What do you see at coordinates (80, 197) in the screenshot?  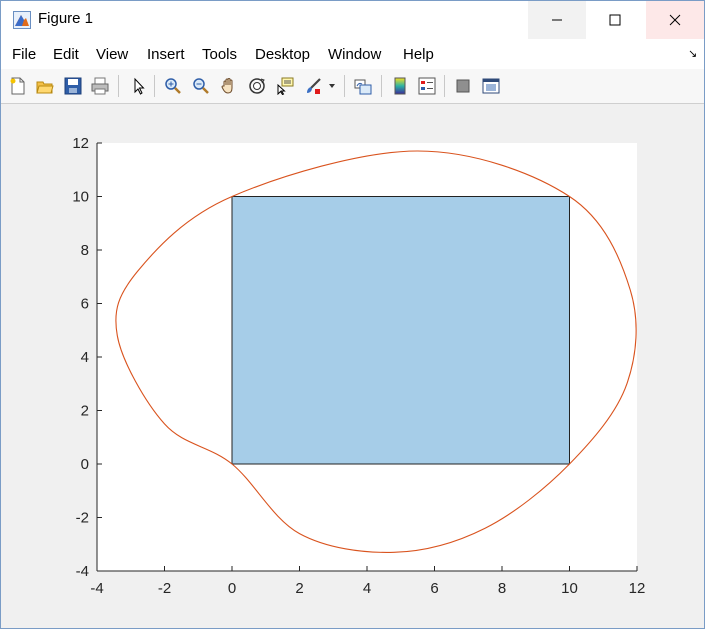 I see `y-tick-label: 10` at bounding box center [80, 197].